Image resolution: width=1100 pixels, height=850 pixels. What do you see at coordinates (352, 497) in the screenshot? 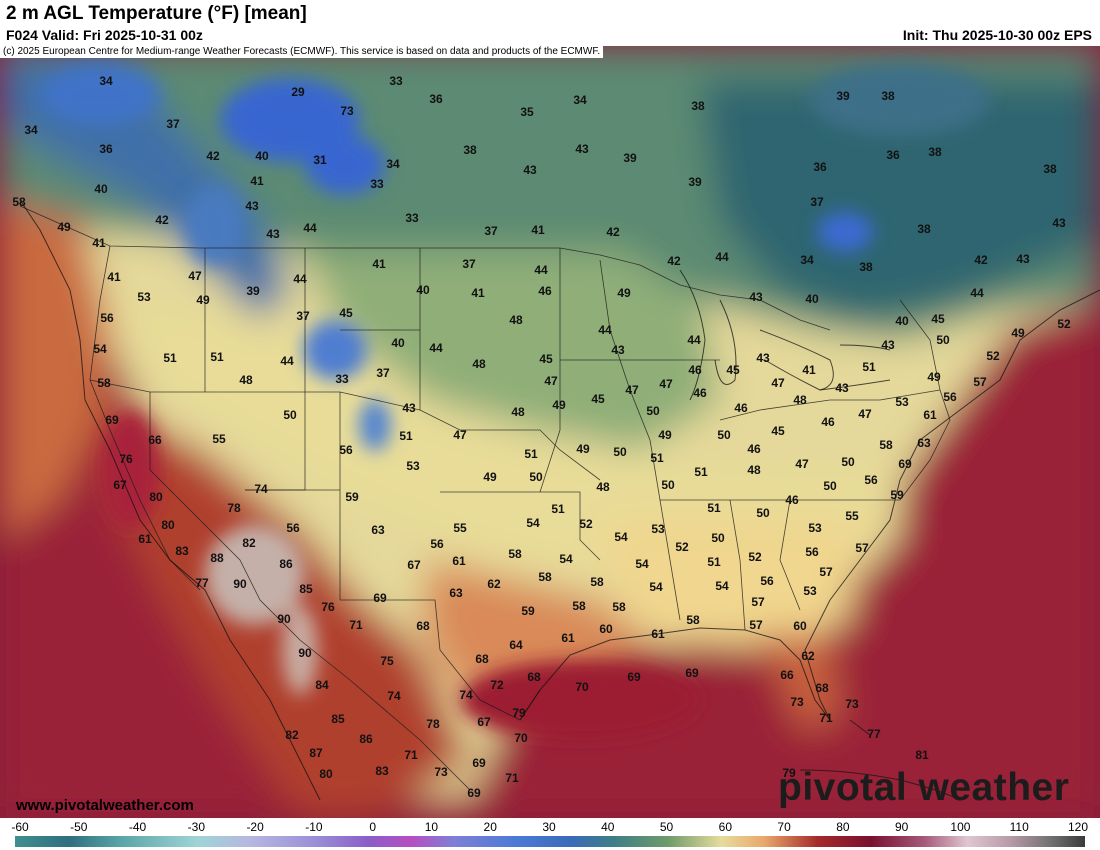
I see `temperature-label: 59` at bounding box center [352, 497].